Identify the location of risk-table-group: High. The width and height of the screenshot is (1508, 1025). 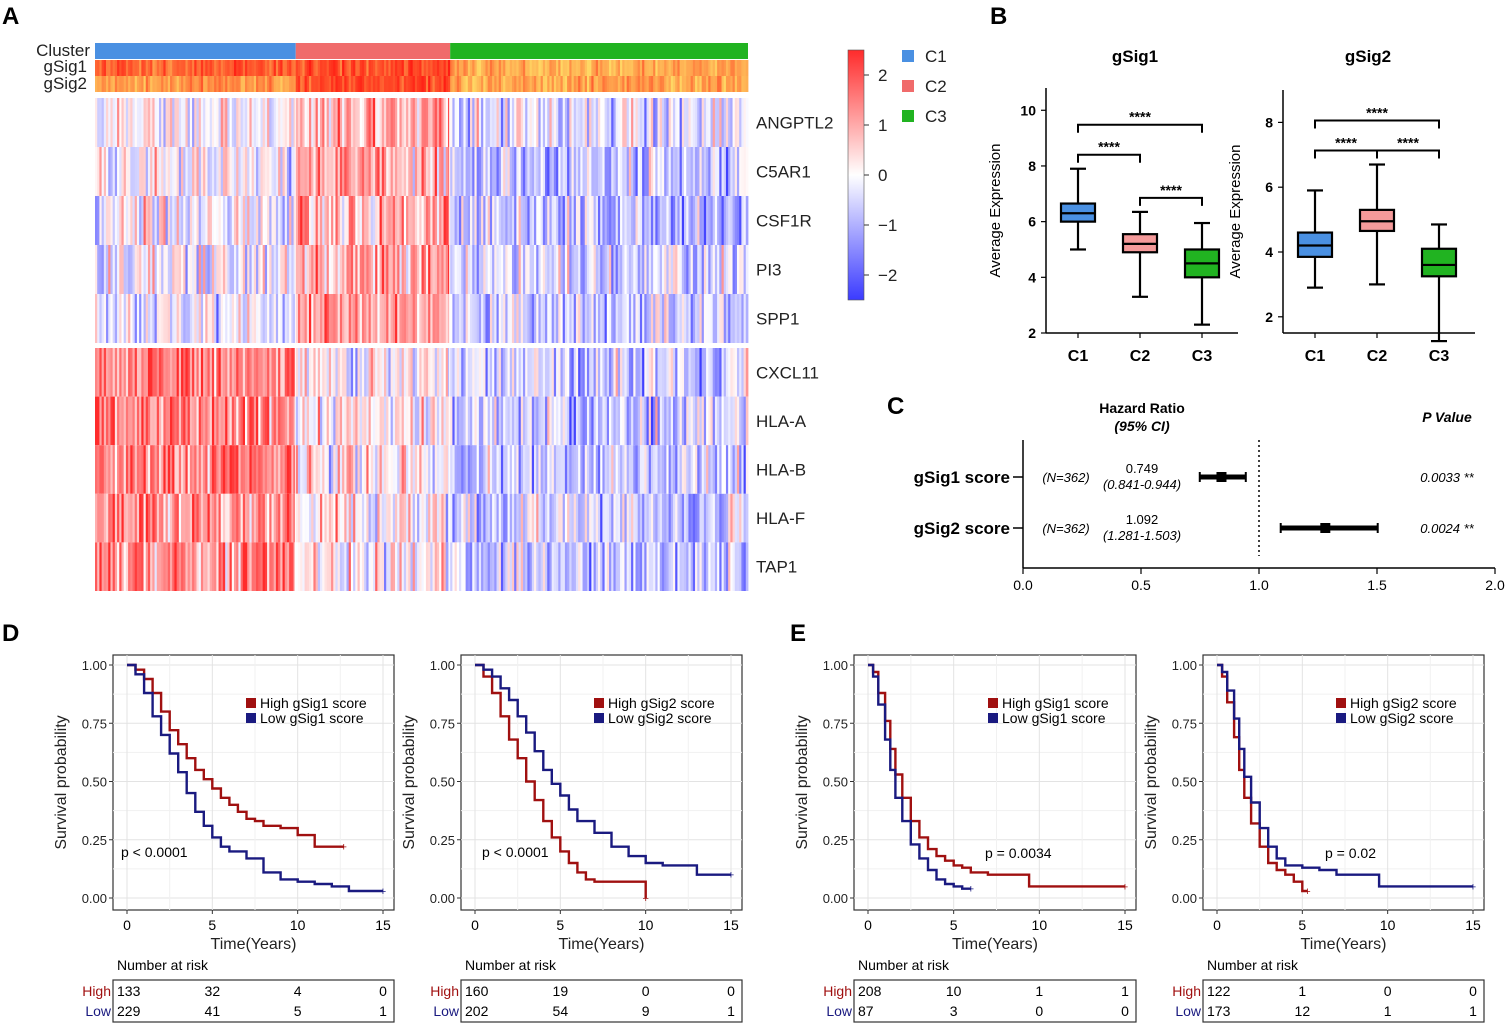
(837, 991).